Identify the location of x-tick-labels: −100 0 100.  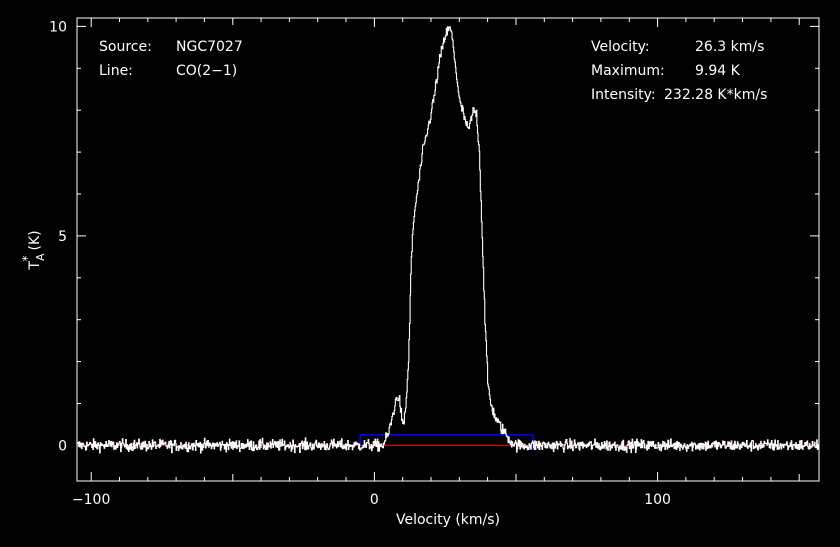
(371, 500).